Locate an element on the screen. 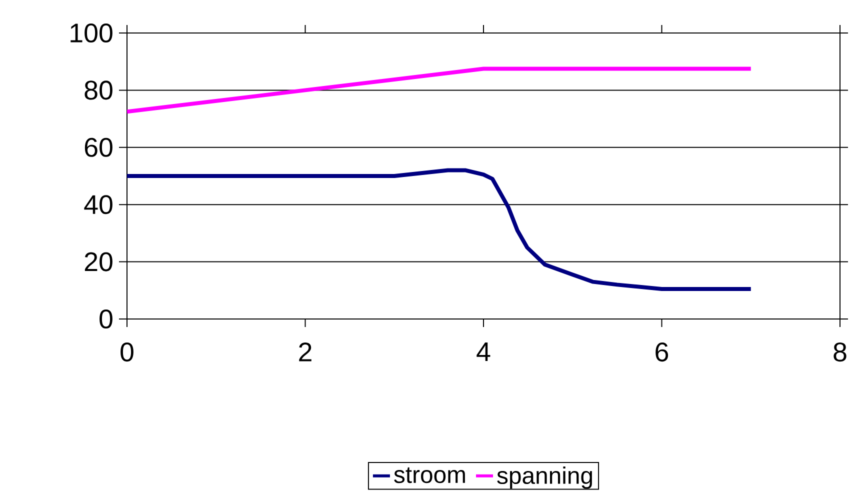 The height and width of the screenshot is (502, 851). x-tick-label: 6 is located at coordinates (662, 352).